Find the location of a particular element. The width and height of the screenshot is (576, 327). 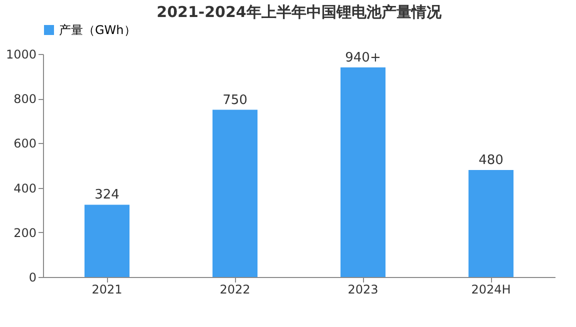

x-tick-label: 2022 is located at coordinates (235, 289).